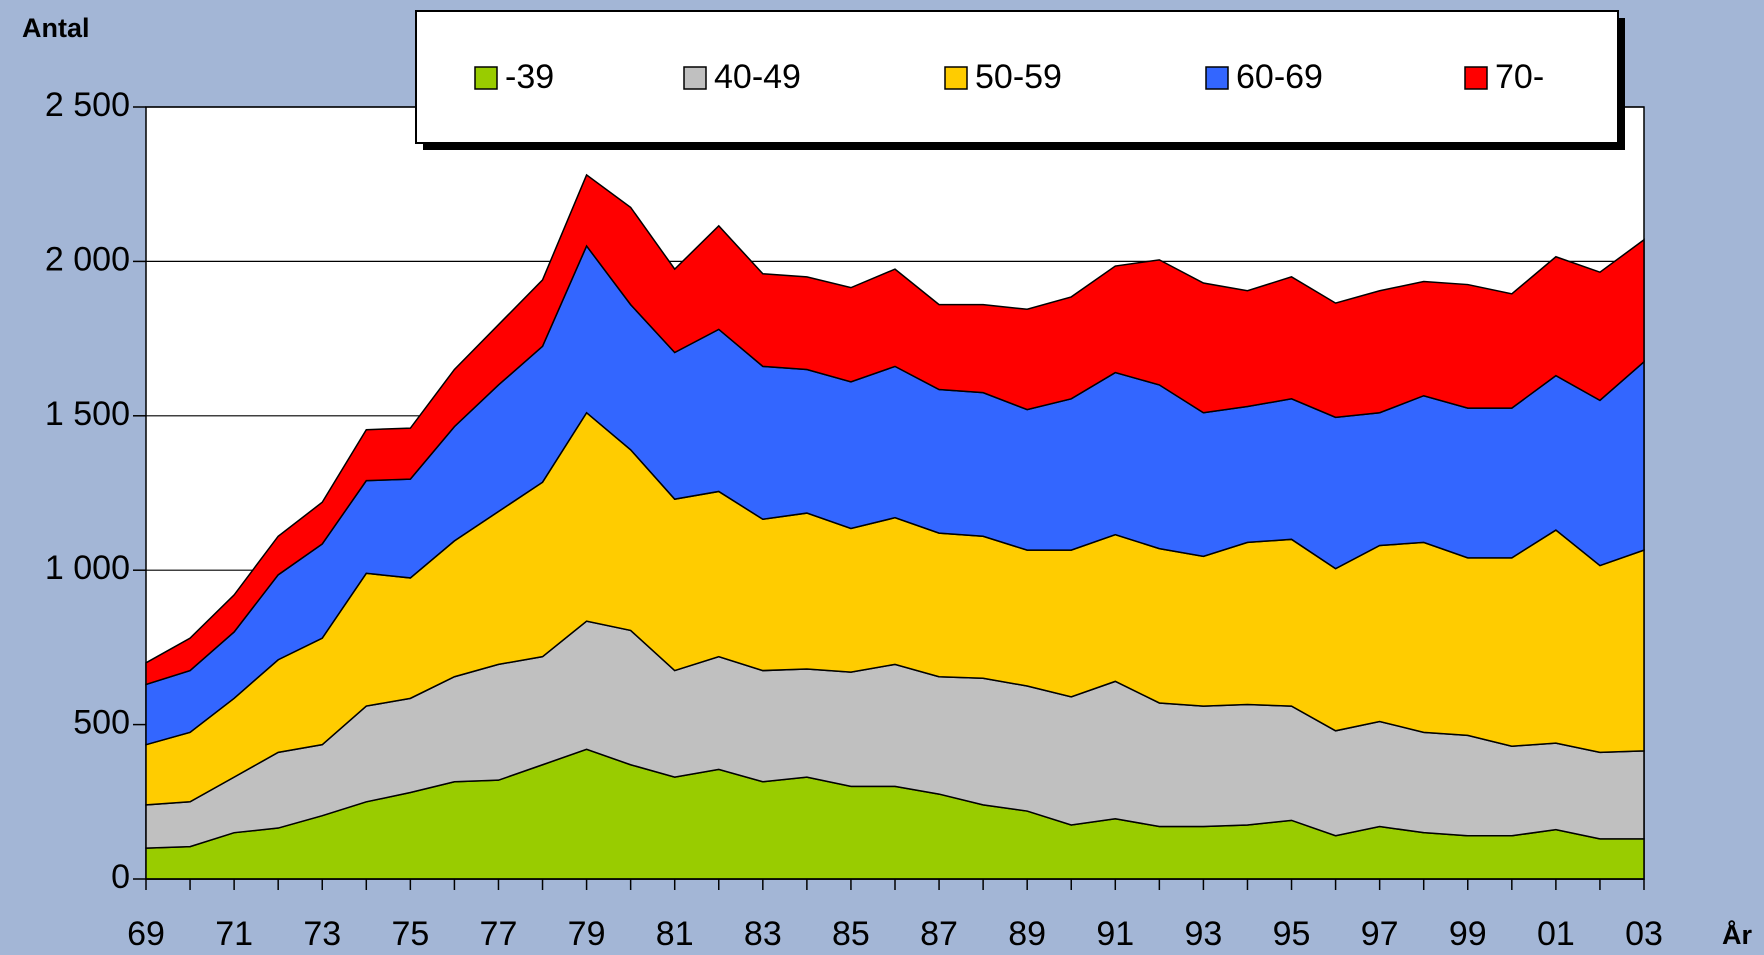  Describe the element at coordinates (56, 28) in the screenshot. I see `y-axis-label: Antal` at that location.